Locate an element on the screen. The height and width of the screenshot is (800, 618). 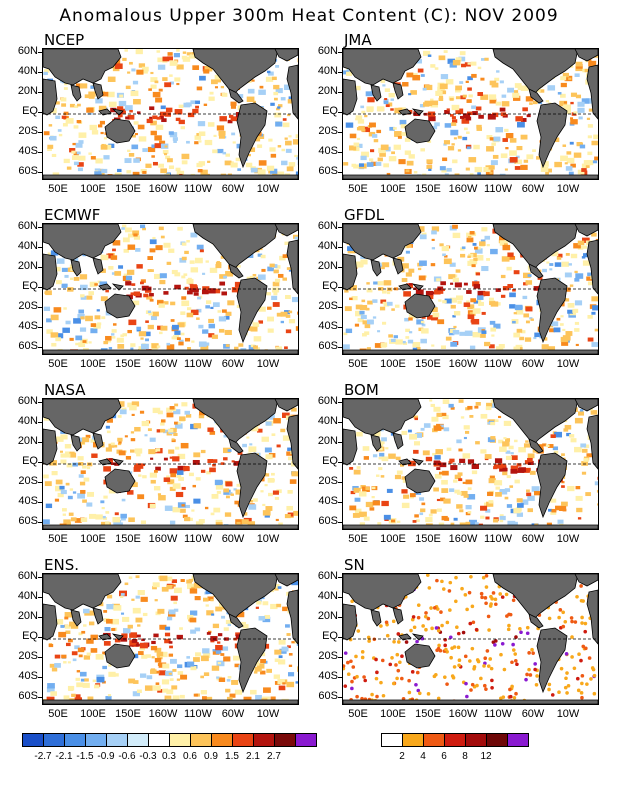
lon-tick-label: 100E is located at coordinates (393, 539).